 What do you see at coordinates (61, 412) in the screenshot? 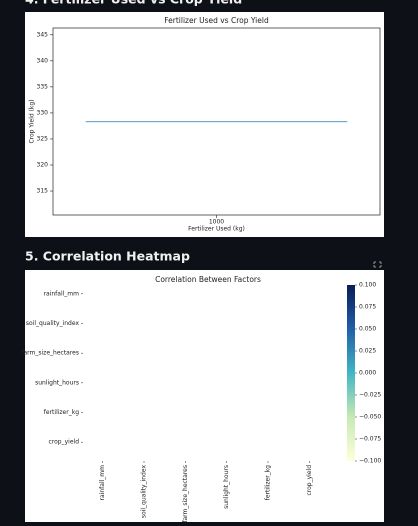
I see `row-label: fertilizer_kg` at bounding box center [61, 412].